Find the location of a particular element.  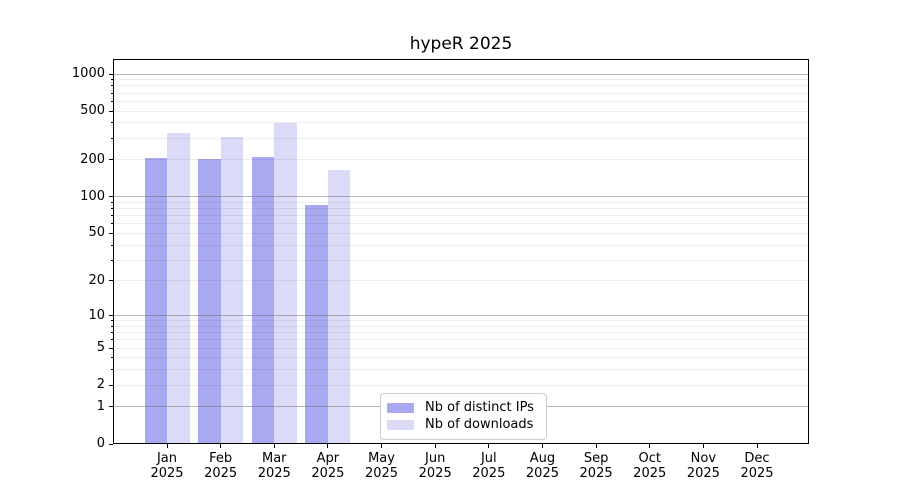

x-tick-label: Mar 2025 is located at coordinates (274, 466).